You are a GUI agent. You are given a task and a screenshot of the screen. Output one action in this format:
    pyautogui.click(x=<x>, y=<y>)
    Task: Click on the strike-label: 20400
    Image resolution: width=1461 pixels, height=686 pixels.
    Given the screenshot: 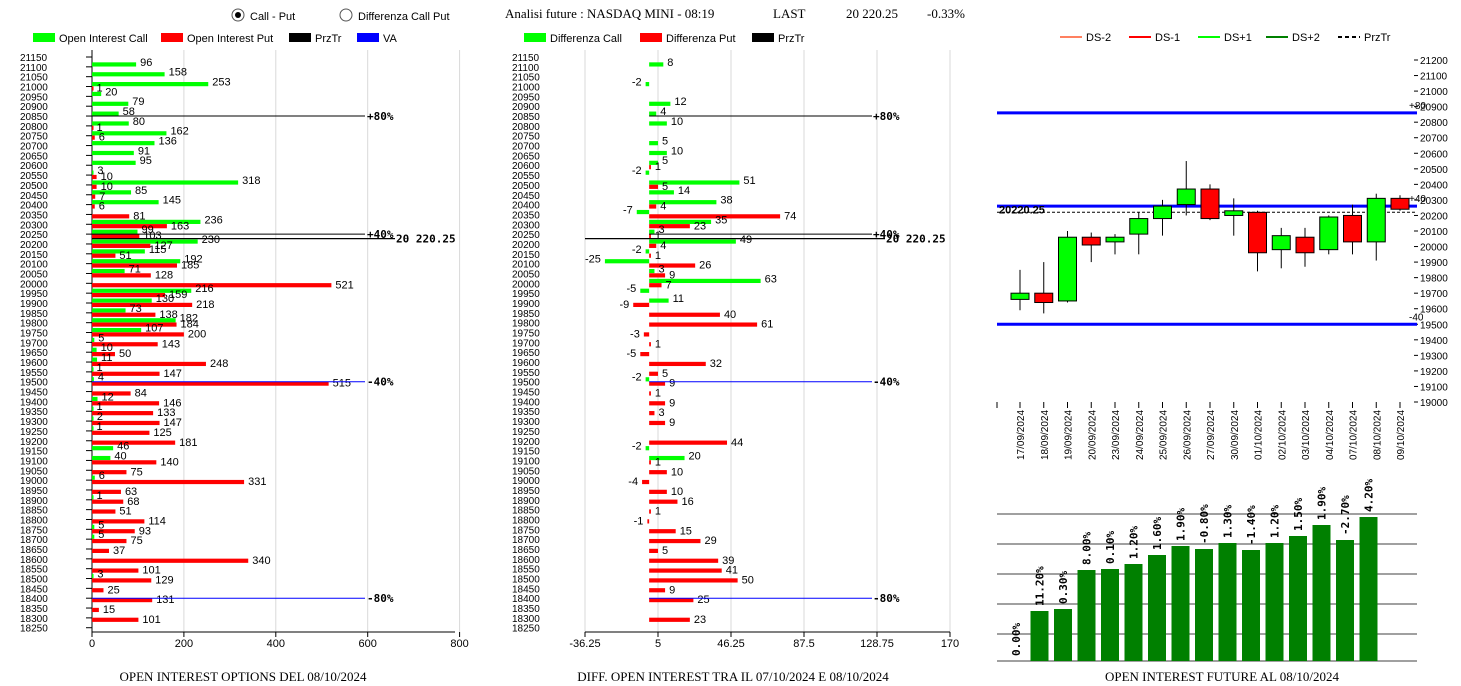 What is the action you would take?
    pyautogui.click(x=34, y=206)
    